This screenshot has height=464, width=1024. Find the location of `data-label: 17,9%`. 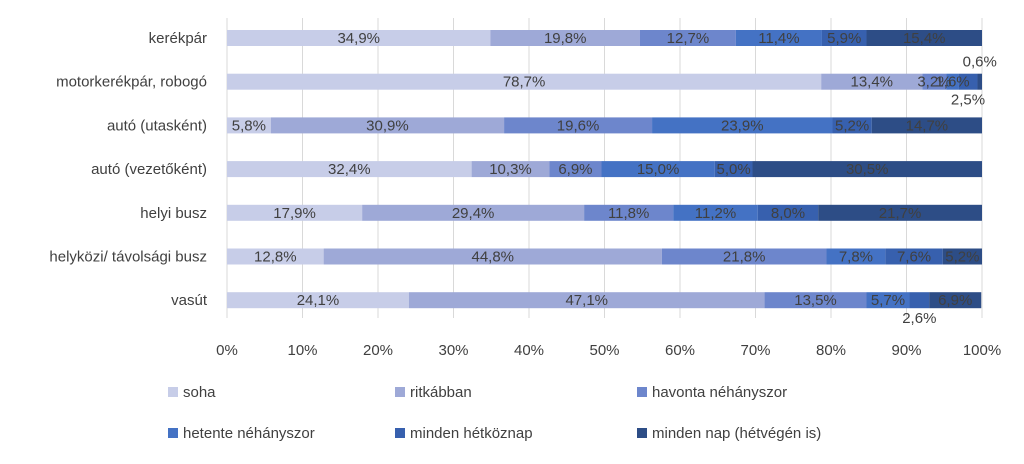

data-label: 17,9% is located at coordinates (294, 213).